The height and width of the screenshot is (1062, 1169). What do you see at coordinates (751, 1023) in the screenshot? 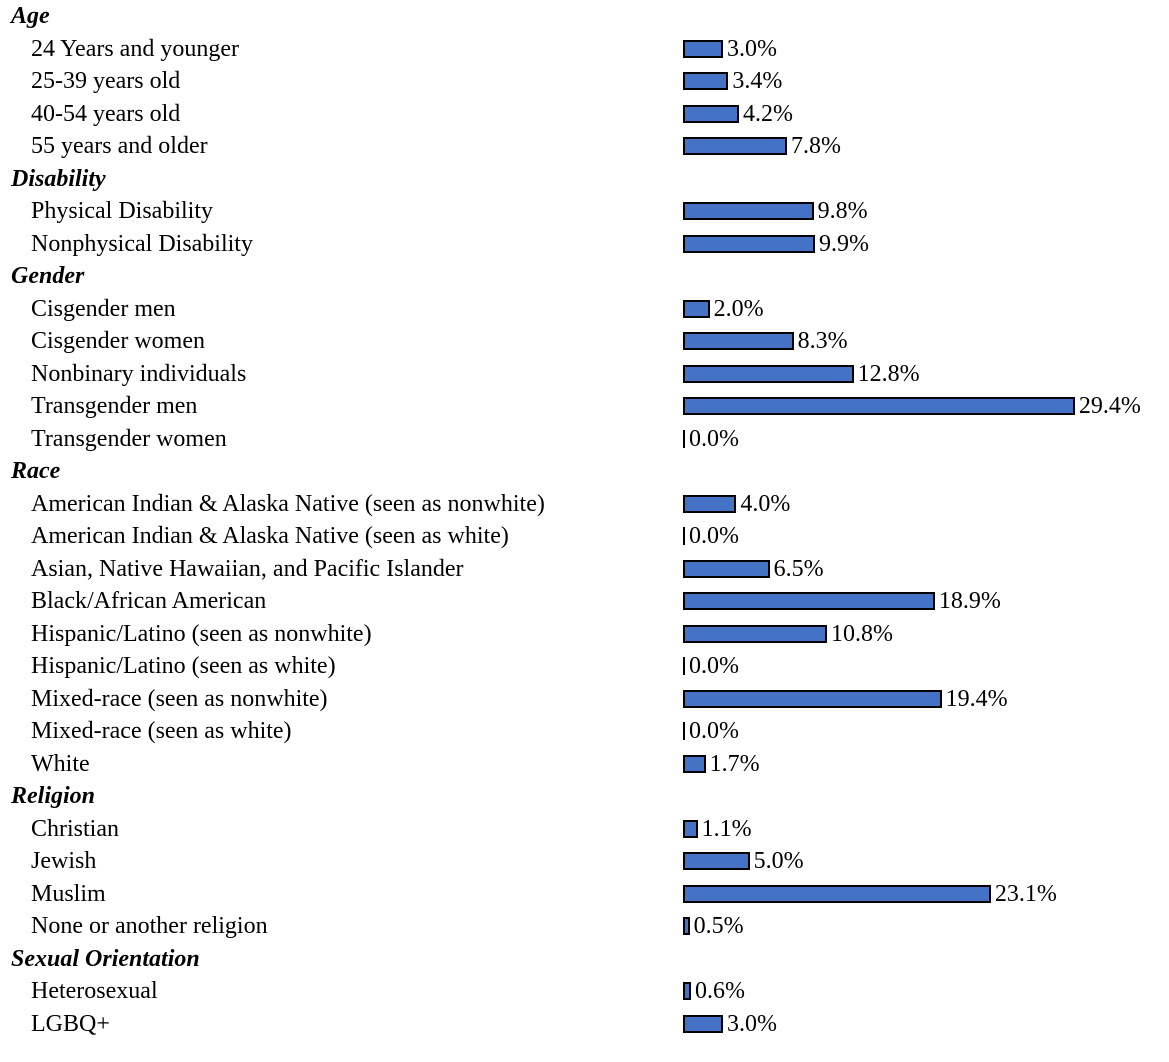
I see `value-label: 3.0%` at bounding box center [751, 1023].